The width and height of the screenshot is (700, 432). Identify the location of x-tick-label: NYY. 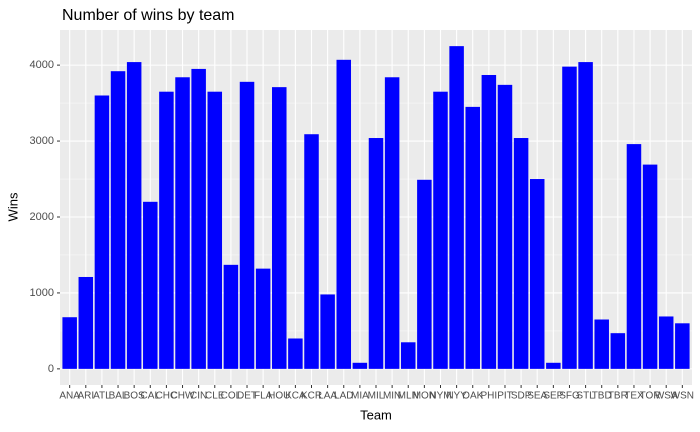
(456, 396).